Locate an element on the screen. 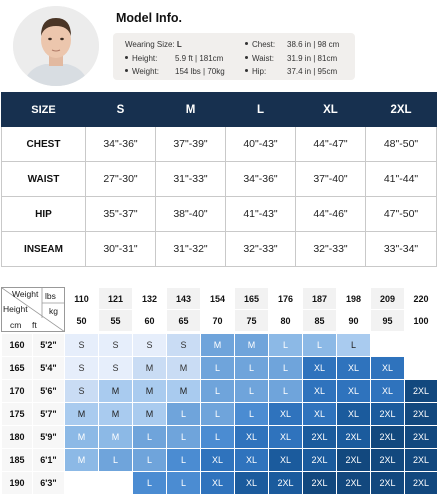 The width and height of the screenshot is (438, 500). lbs-header: 220 is located at coordinates (421, 298).